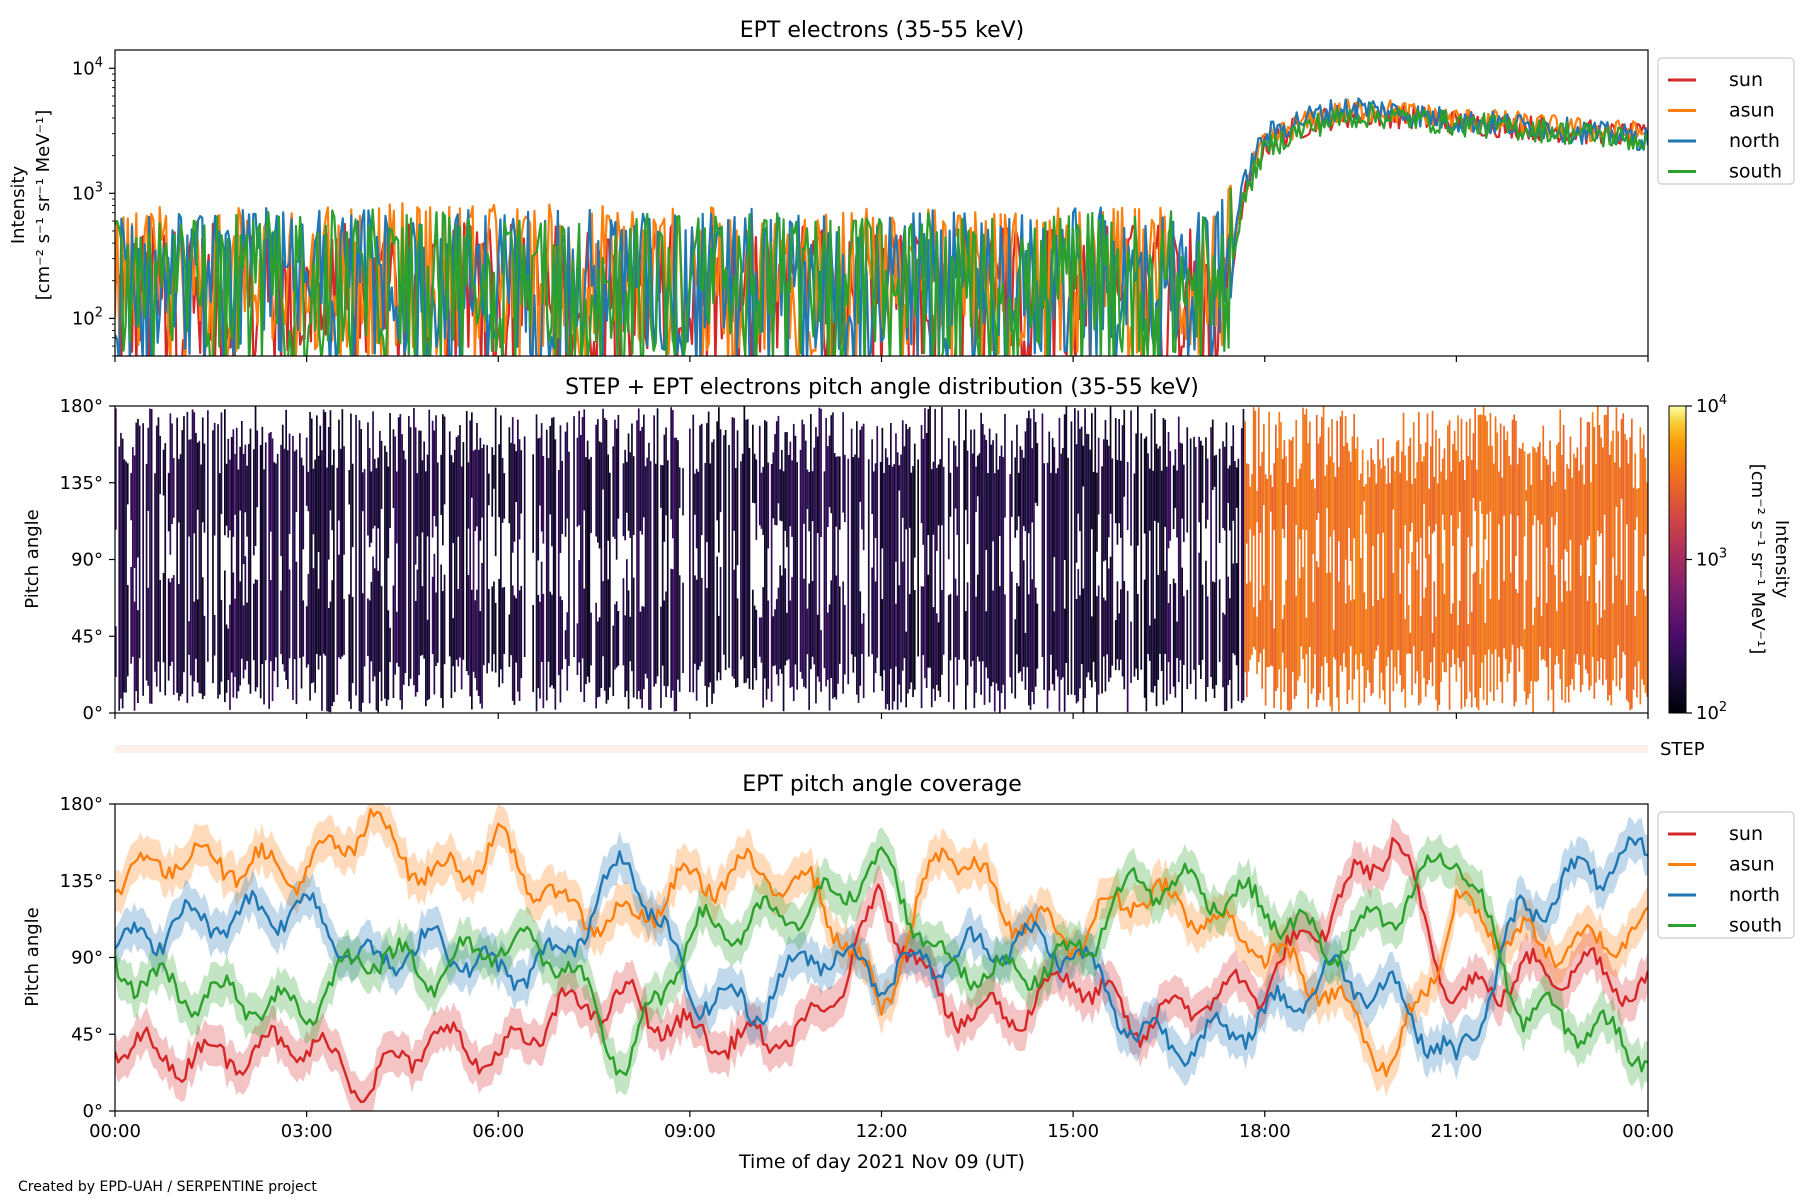 Image resolution: width=1800 pixels, height=1200 pixels. What do you see at coordinates (1711, 712) in the screenshot?
I see `colorbar-tick-label: 102` at bounding box center [1711, 712].